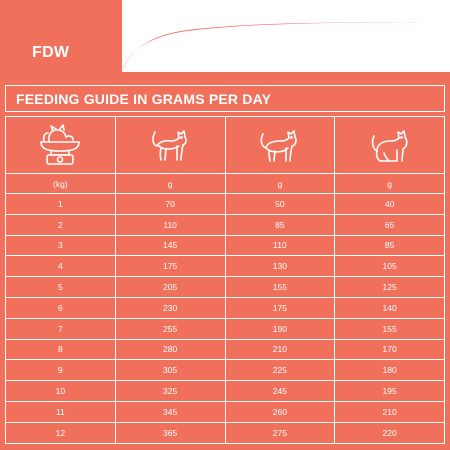 The height and width of the screenshot is (450, 450). I want to click on table-cell: 140, so click(389, 307).